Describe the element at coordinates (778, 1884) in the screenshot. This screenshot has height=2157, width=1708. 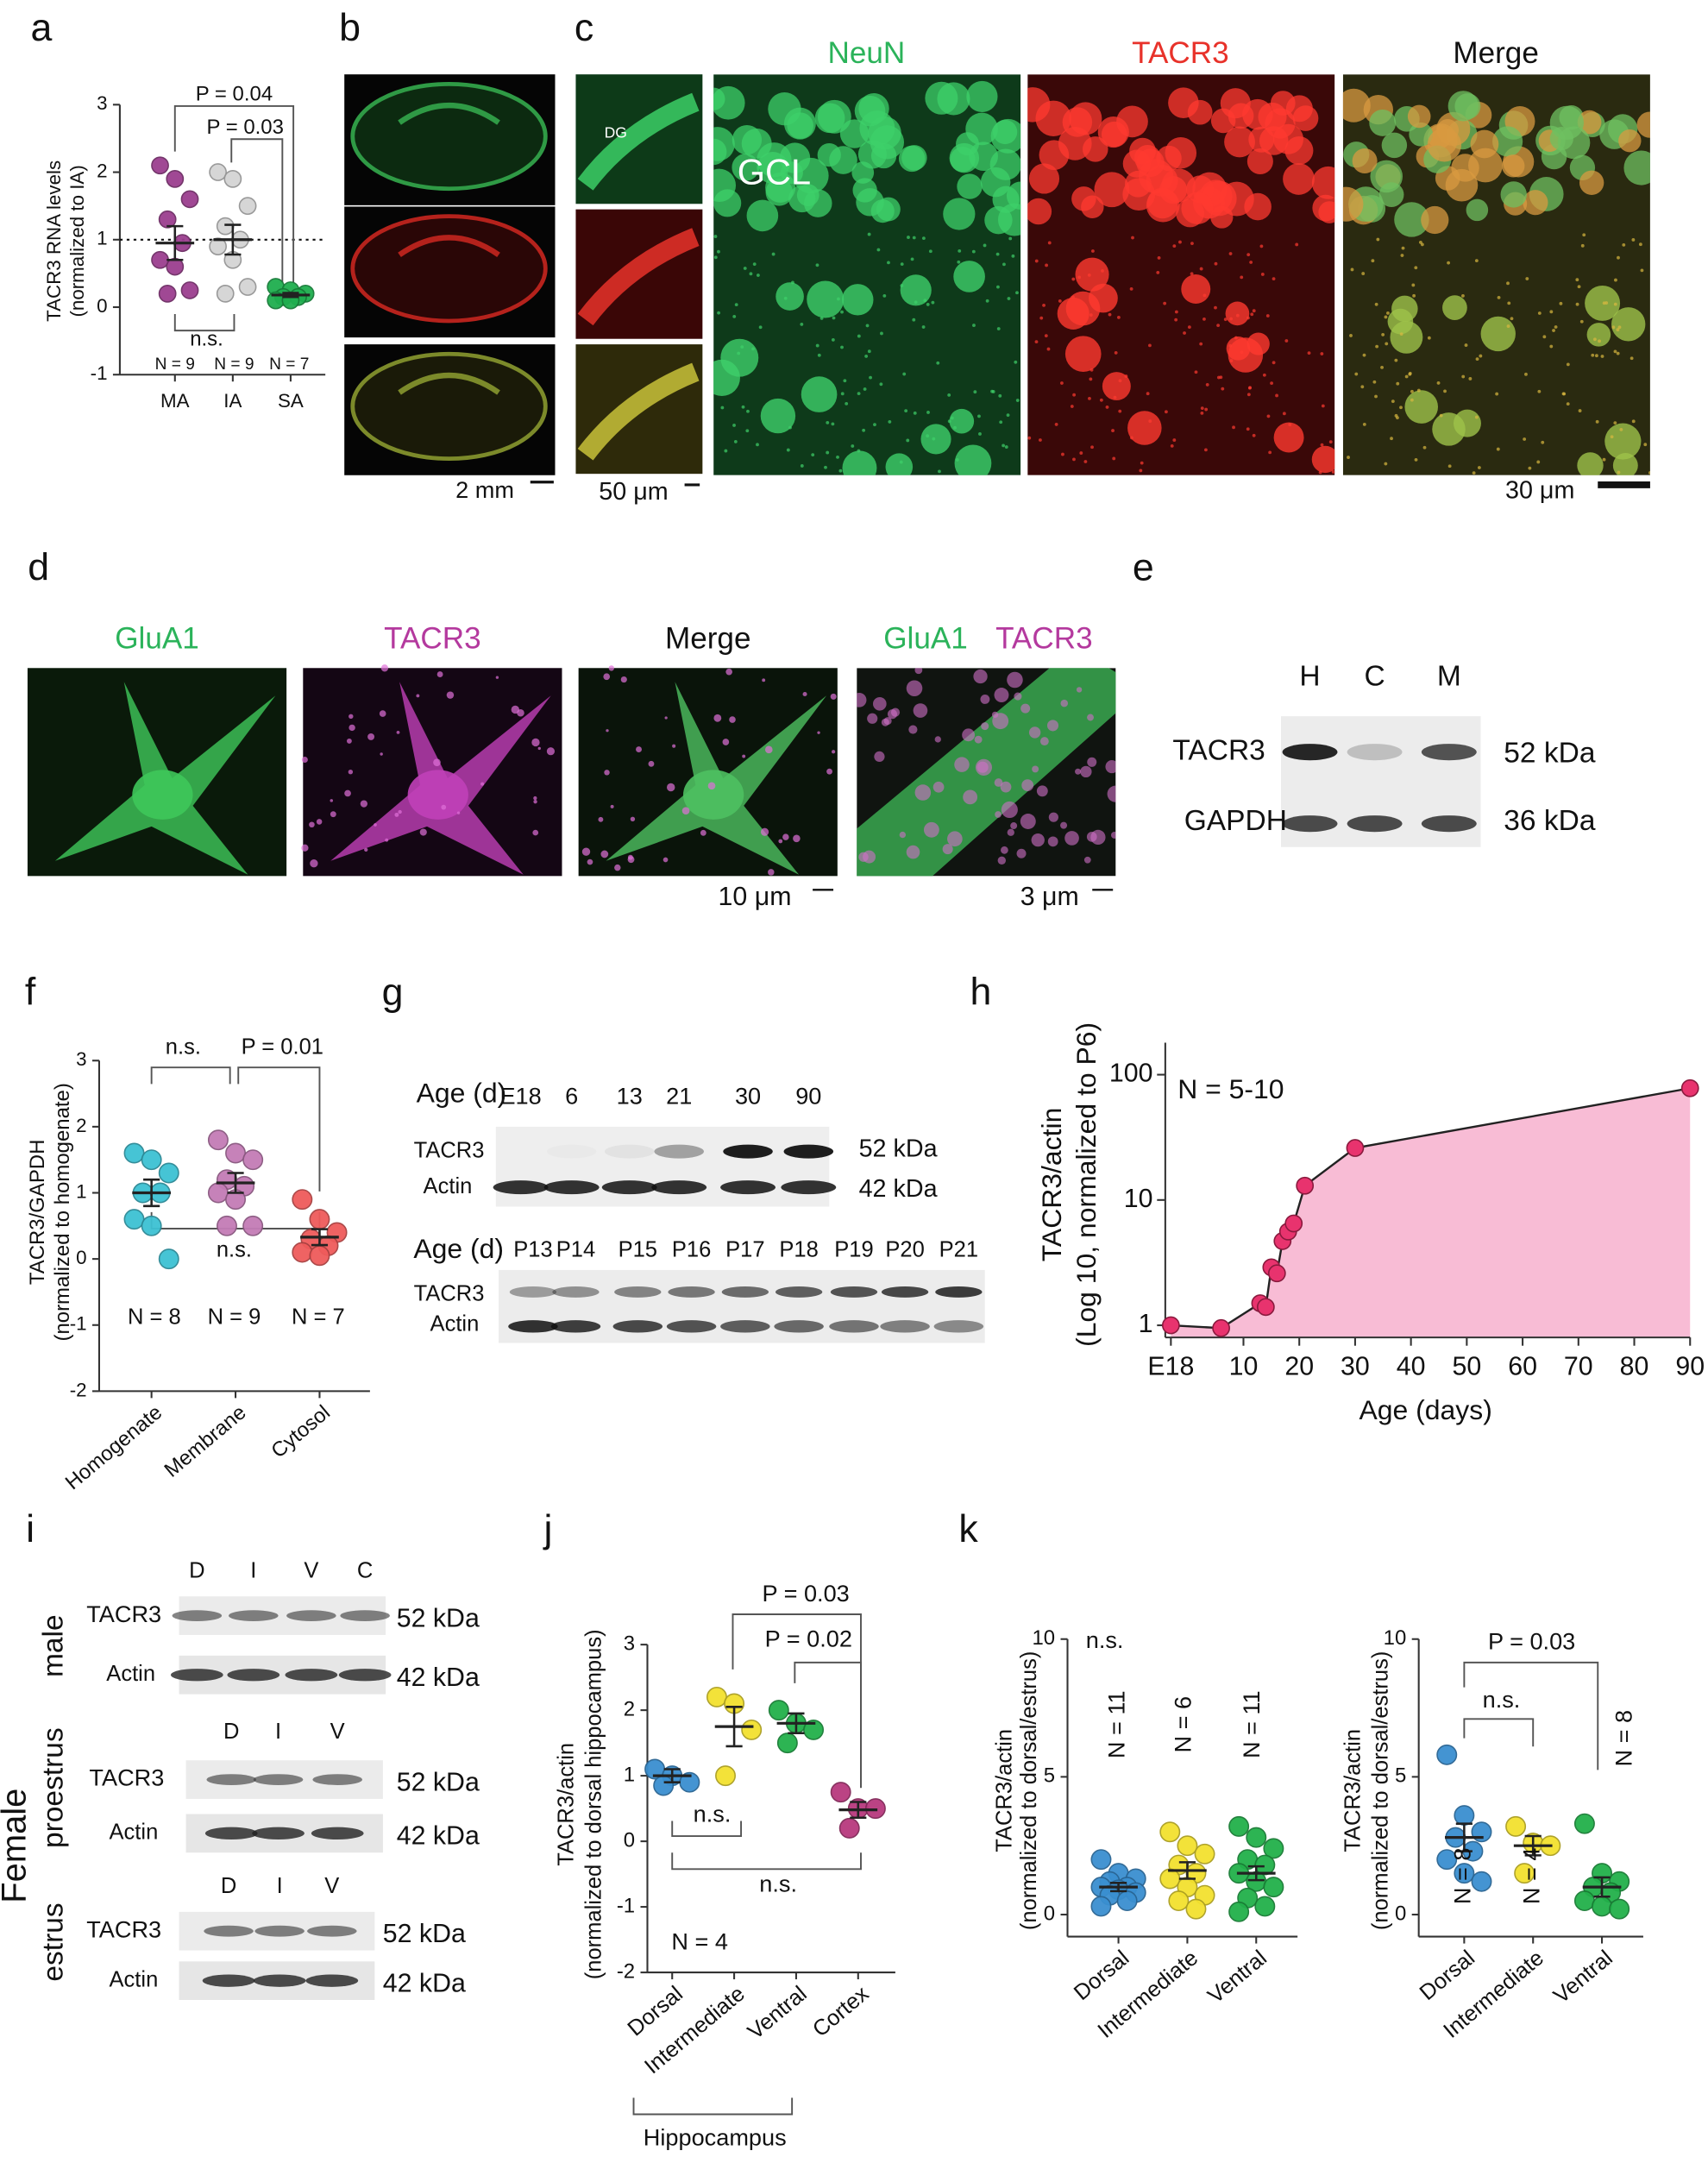
I see `annotation: n.s.` at that location.